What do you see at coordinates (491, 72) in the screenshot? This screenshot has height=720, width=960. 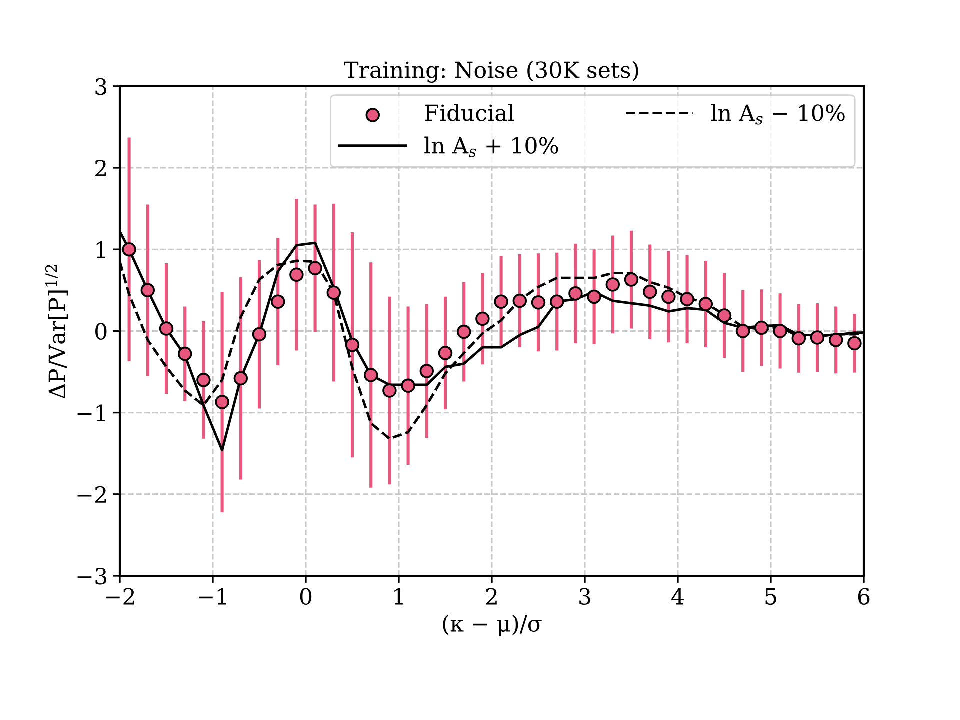 I see `chart-title: Training: Noise (30K sets)` at bounding box center [491, 72].